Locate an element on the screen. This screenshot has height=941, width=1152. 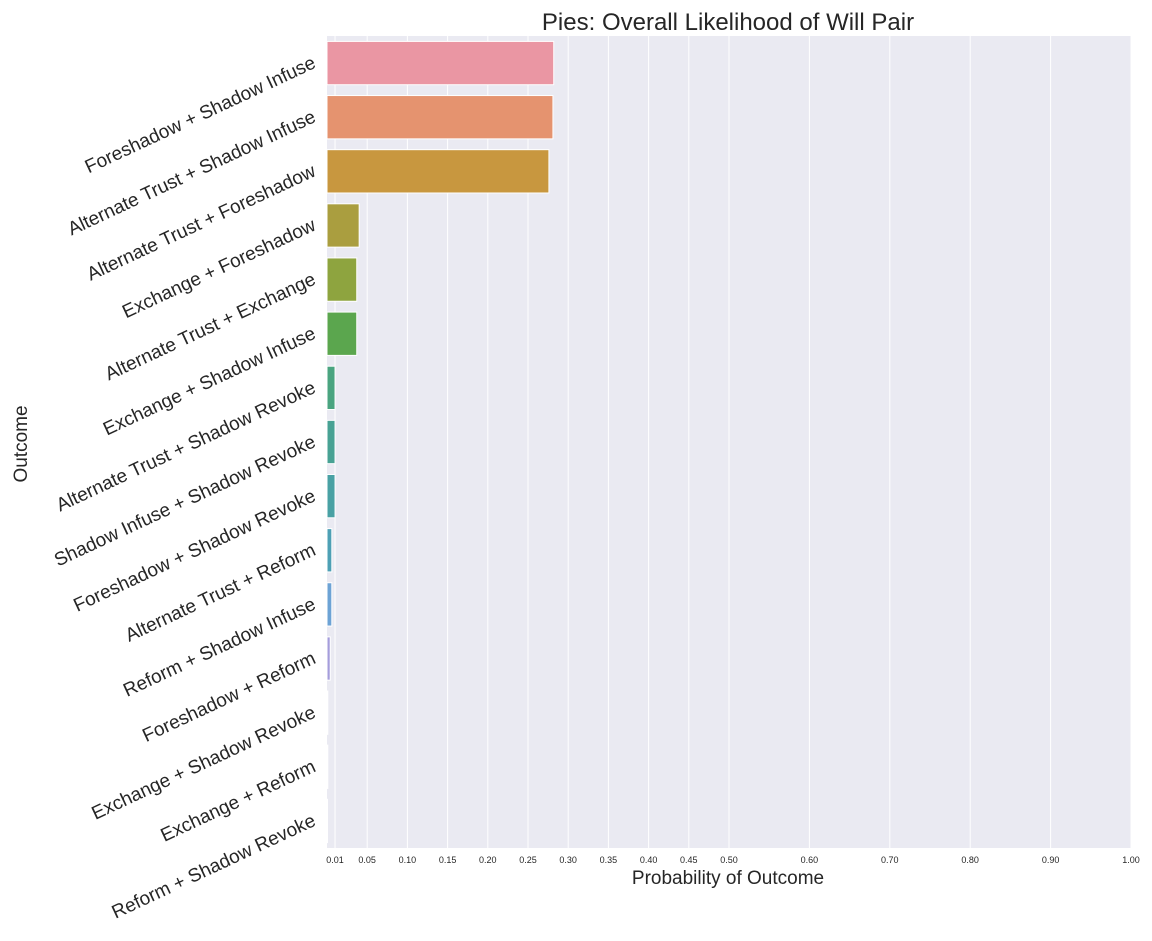
y-tick-label: Exchange + Foreshadow is located at coordinates (219, 269).